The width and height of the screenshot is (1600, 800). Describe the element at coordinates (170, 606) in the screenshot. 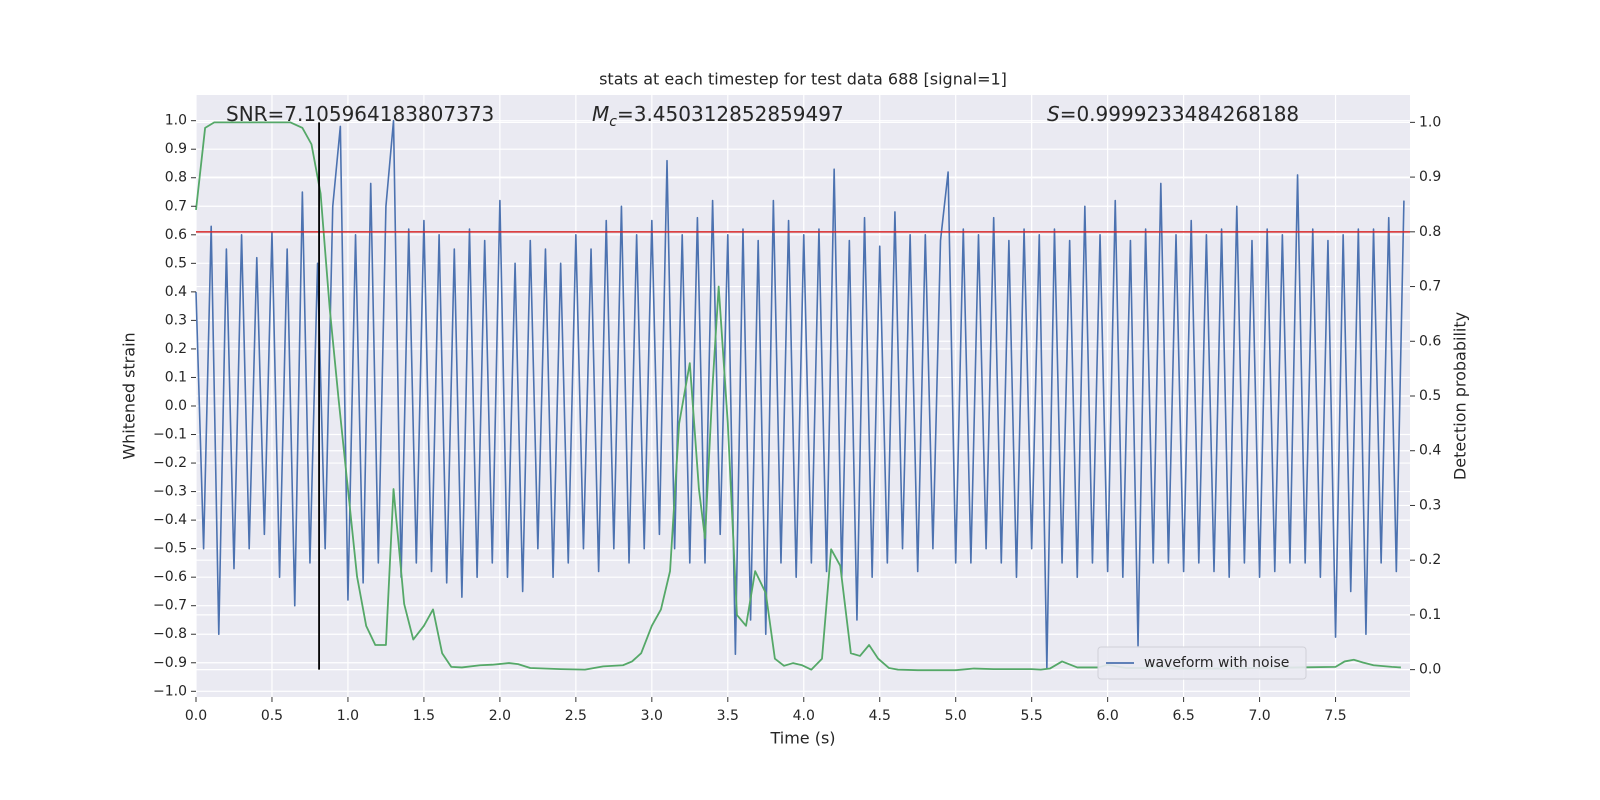

I see `y-tick-label: −0.7` at that location.